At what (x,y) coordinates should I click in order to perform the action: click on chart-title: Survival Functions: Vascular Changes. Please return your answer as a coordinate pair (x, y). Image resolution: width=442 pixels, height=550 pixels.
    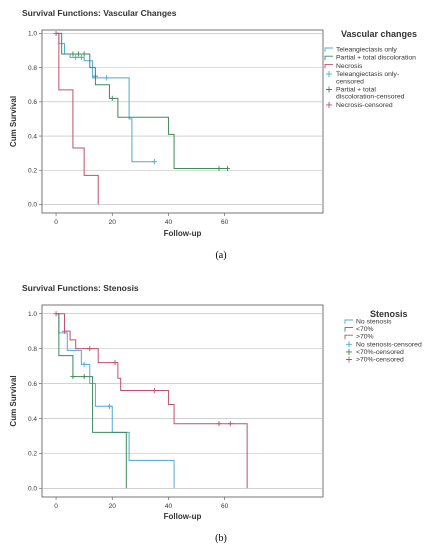
    Looking at the image, I should click on (99, 13).